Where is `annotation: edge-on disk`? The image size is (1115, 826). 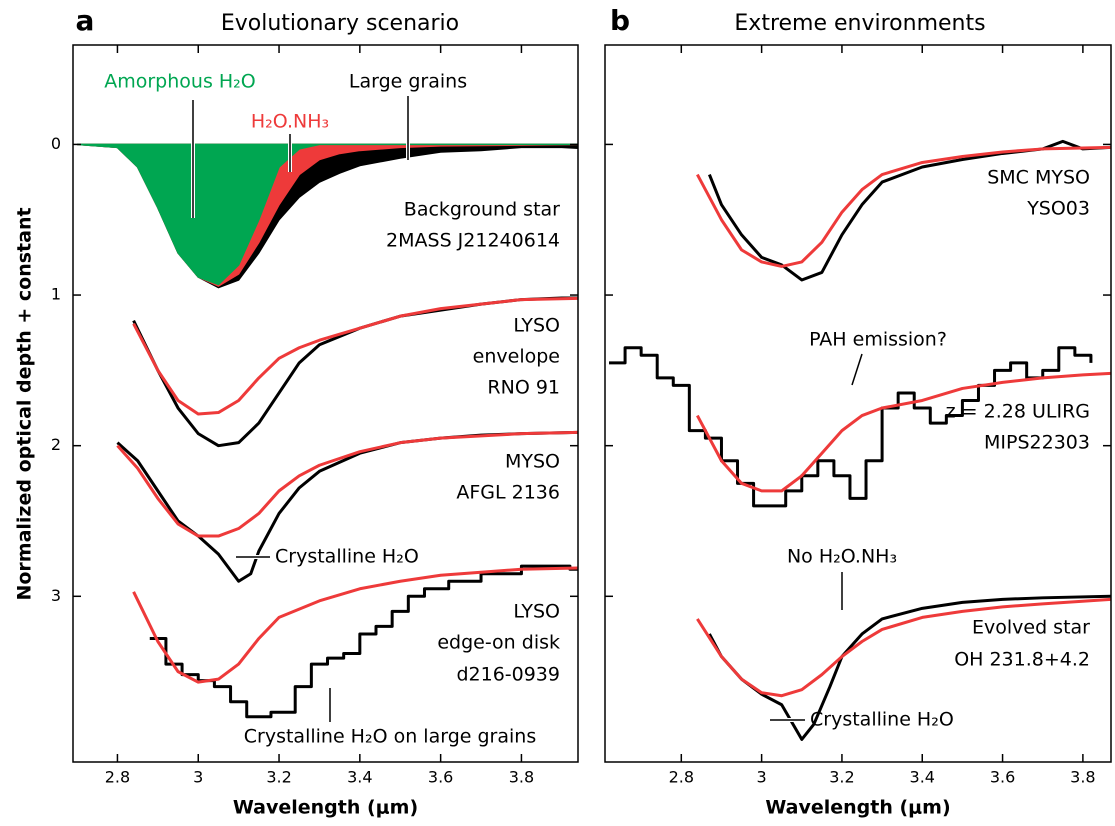
annotation: edge-on disk is located at coordinates (498, 643).